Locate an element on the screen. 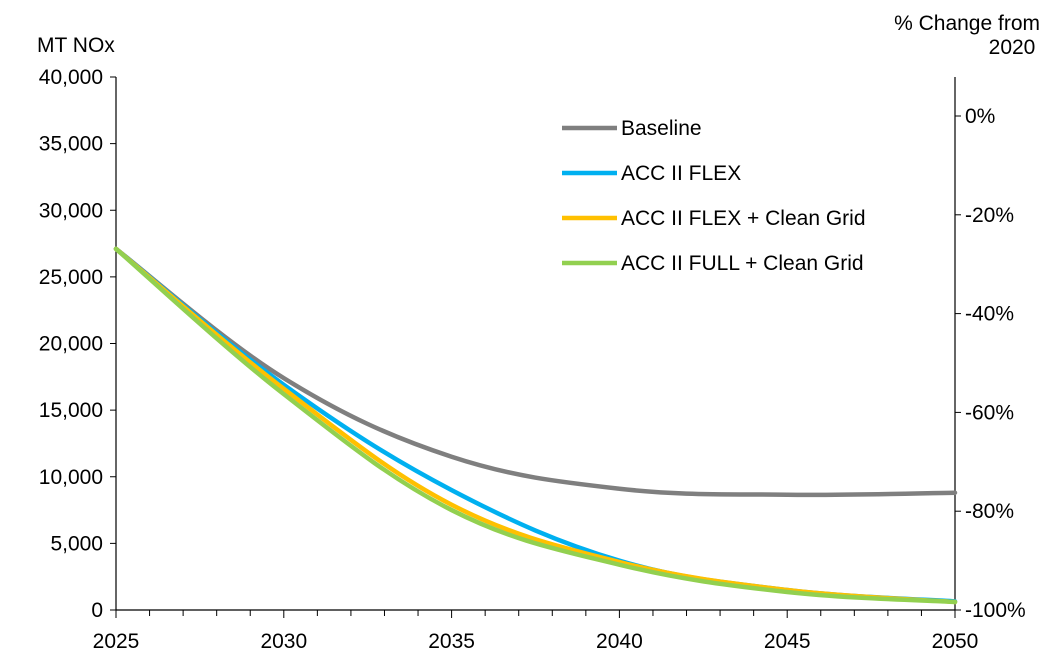 The image size is (1062, 657). y-tick-label: 20,000 is located at coordinates (71, 344).